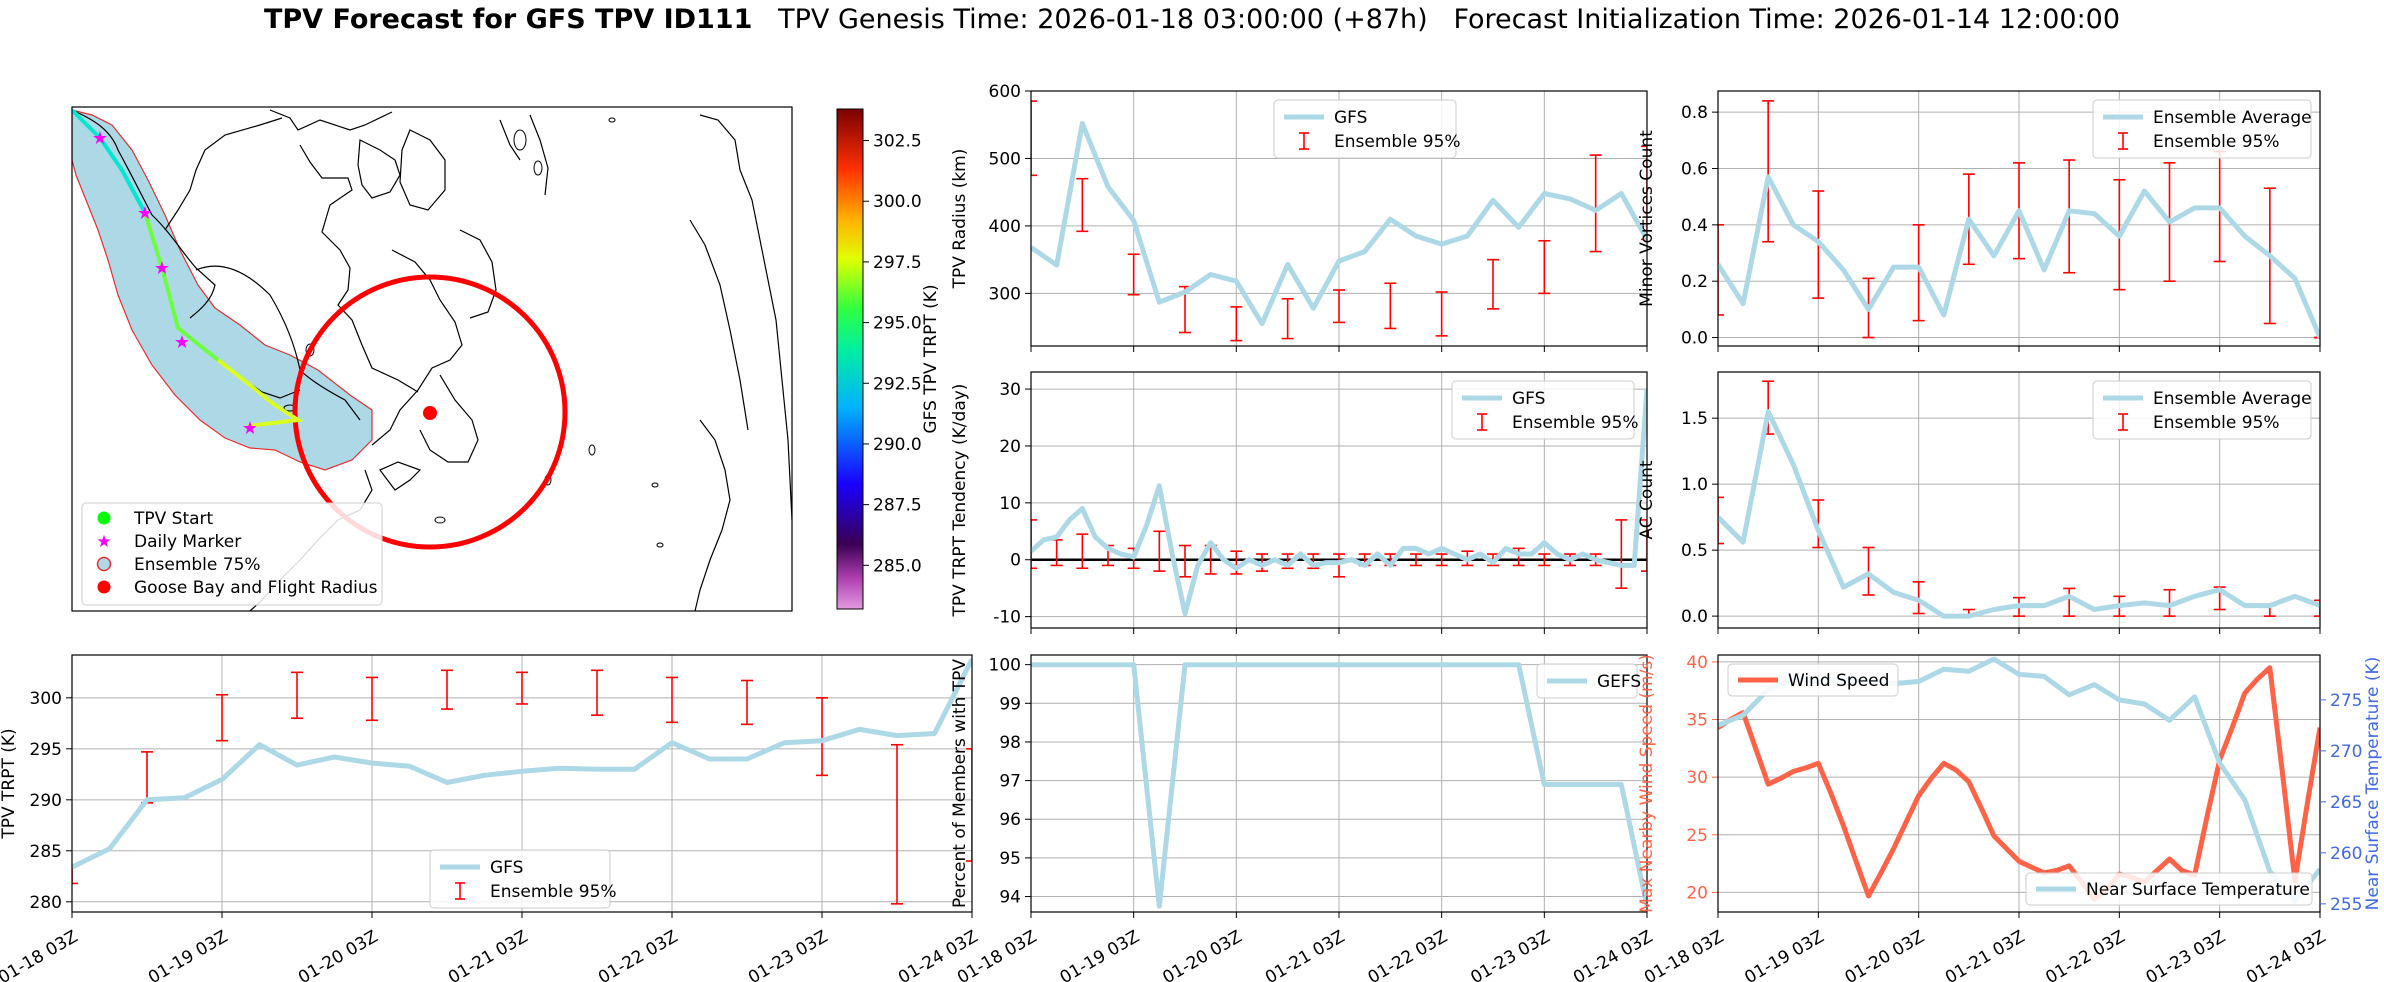 This screenshot has height=982, width=2384. I want to click on legend-tpv_trpt: GFS Ensemble 95%, so click(523, 879).